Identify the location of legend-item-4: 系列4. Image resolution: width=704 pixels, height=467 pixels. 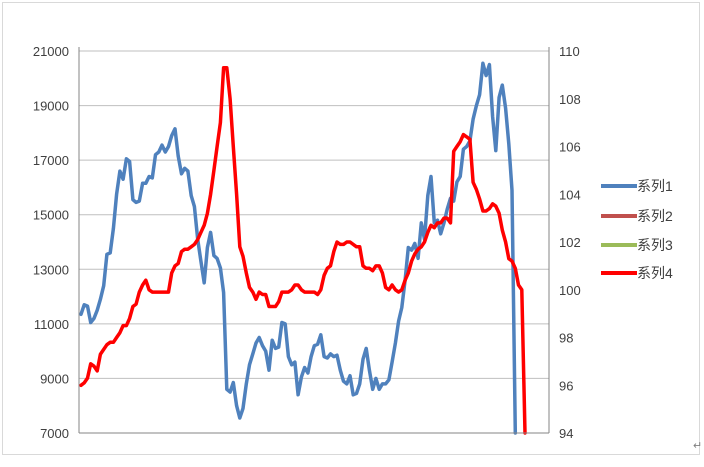
(637, 273).